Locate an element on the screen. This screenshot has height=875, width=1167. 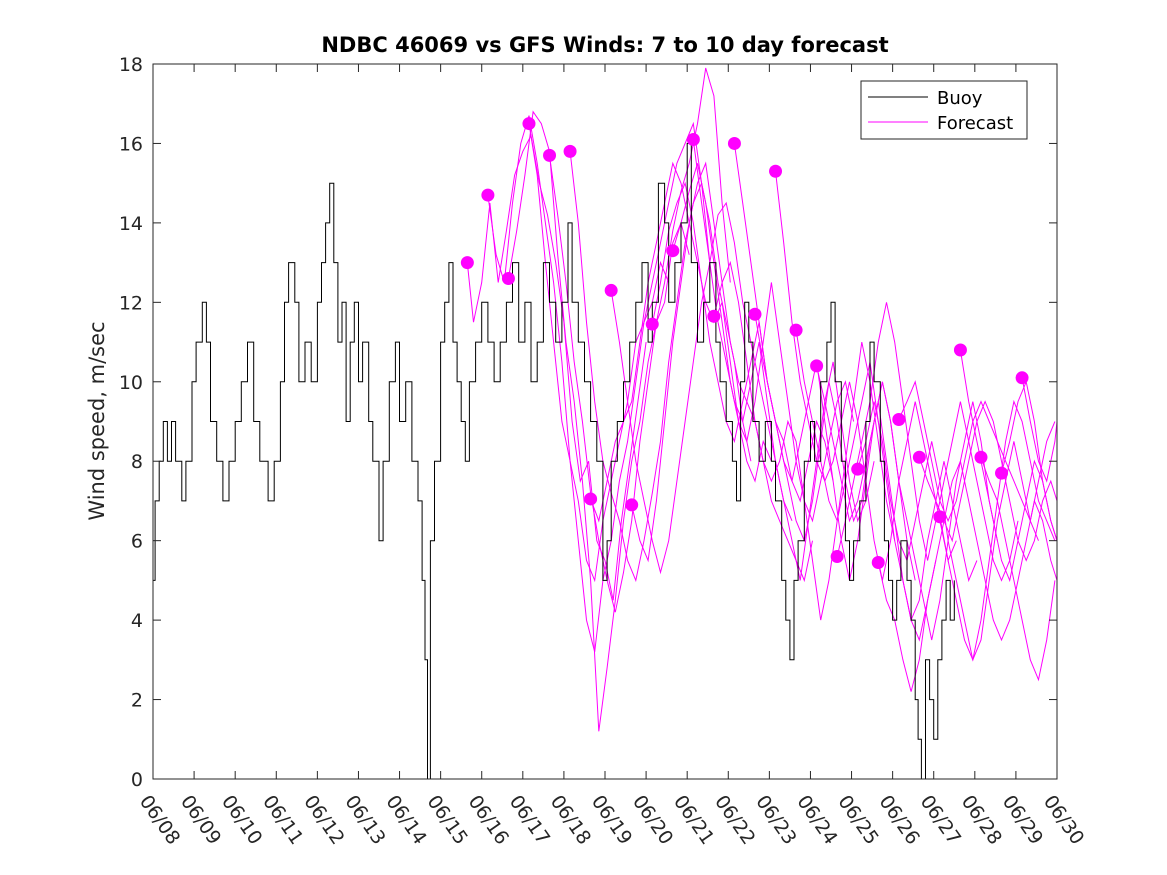
y-tick-label: 18 is located at coordinates (131, 65).